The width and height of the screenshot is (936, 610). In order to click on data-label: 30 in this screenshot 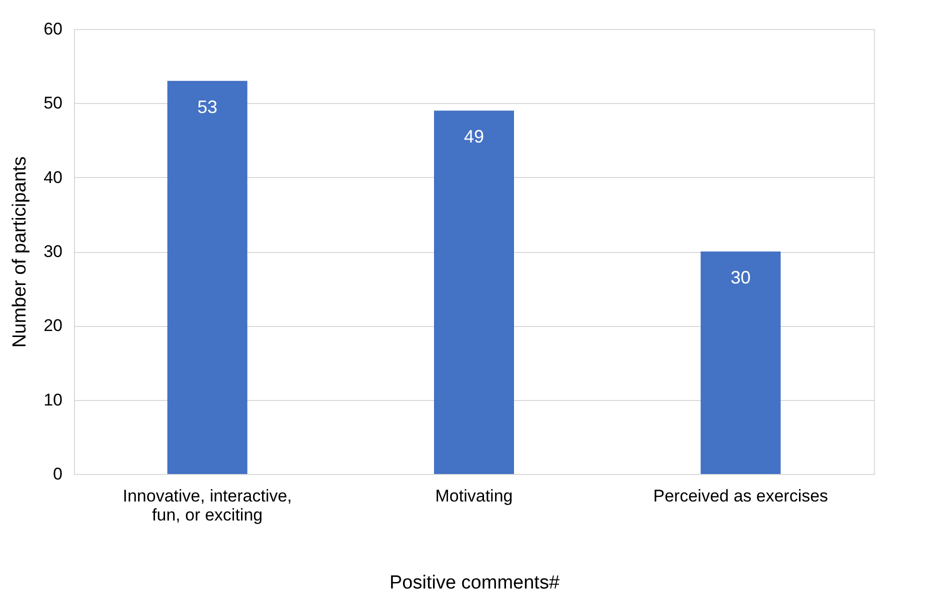, I will do `click(740, 278)`.